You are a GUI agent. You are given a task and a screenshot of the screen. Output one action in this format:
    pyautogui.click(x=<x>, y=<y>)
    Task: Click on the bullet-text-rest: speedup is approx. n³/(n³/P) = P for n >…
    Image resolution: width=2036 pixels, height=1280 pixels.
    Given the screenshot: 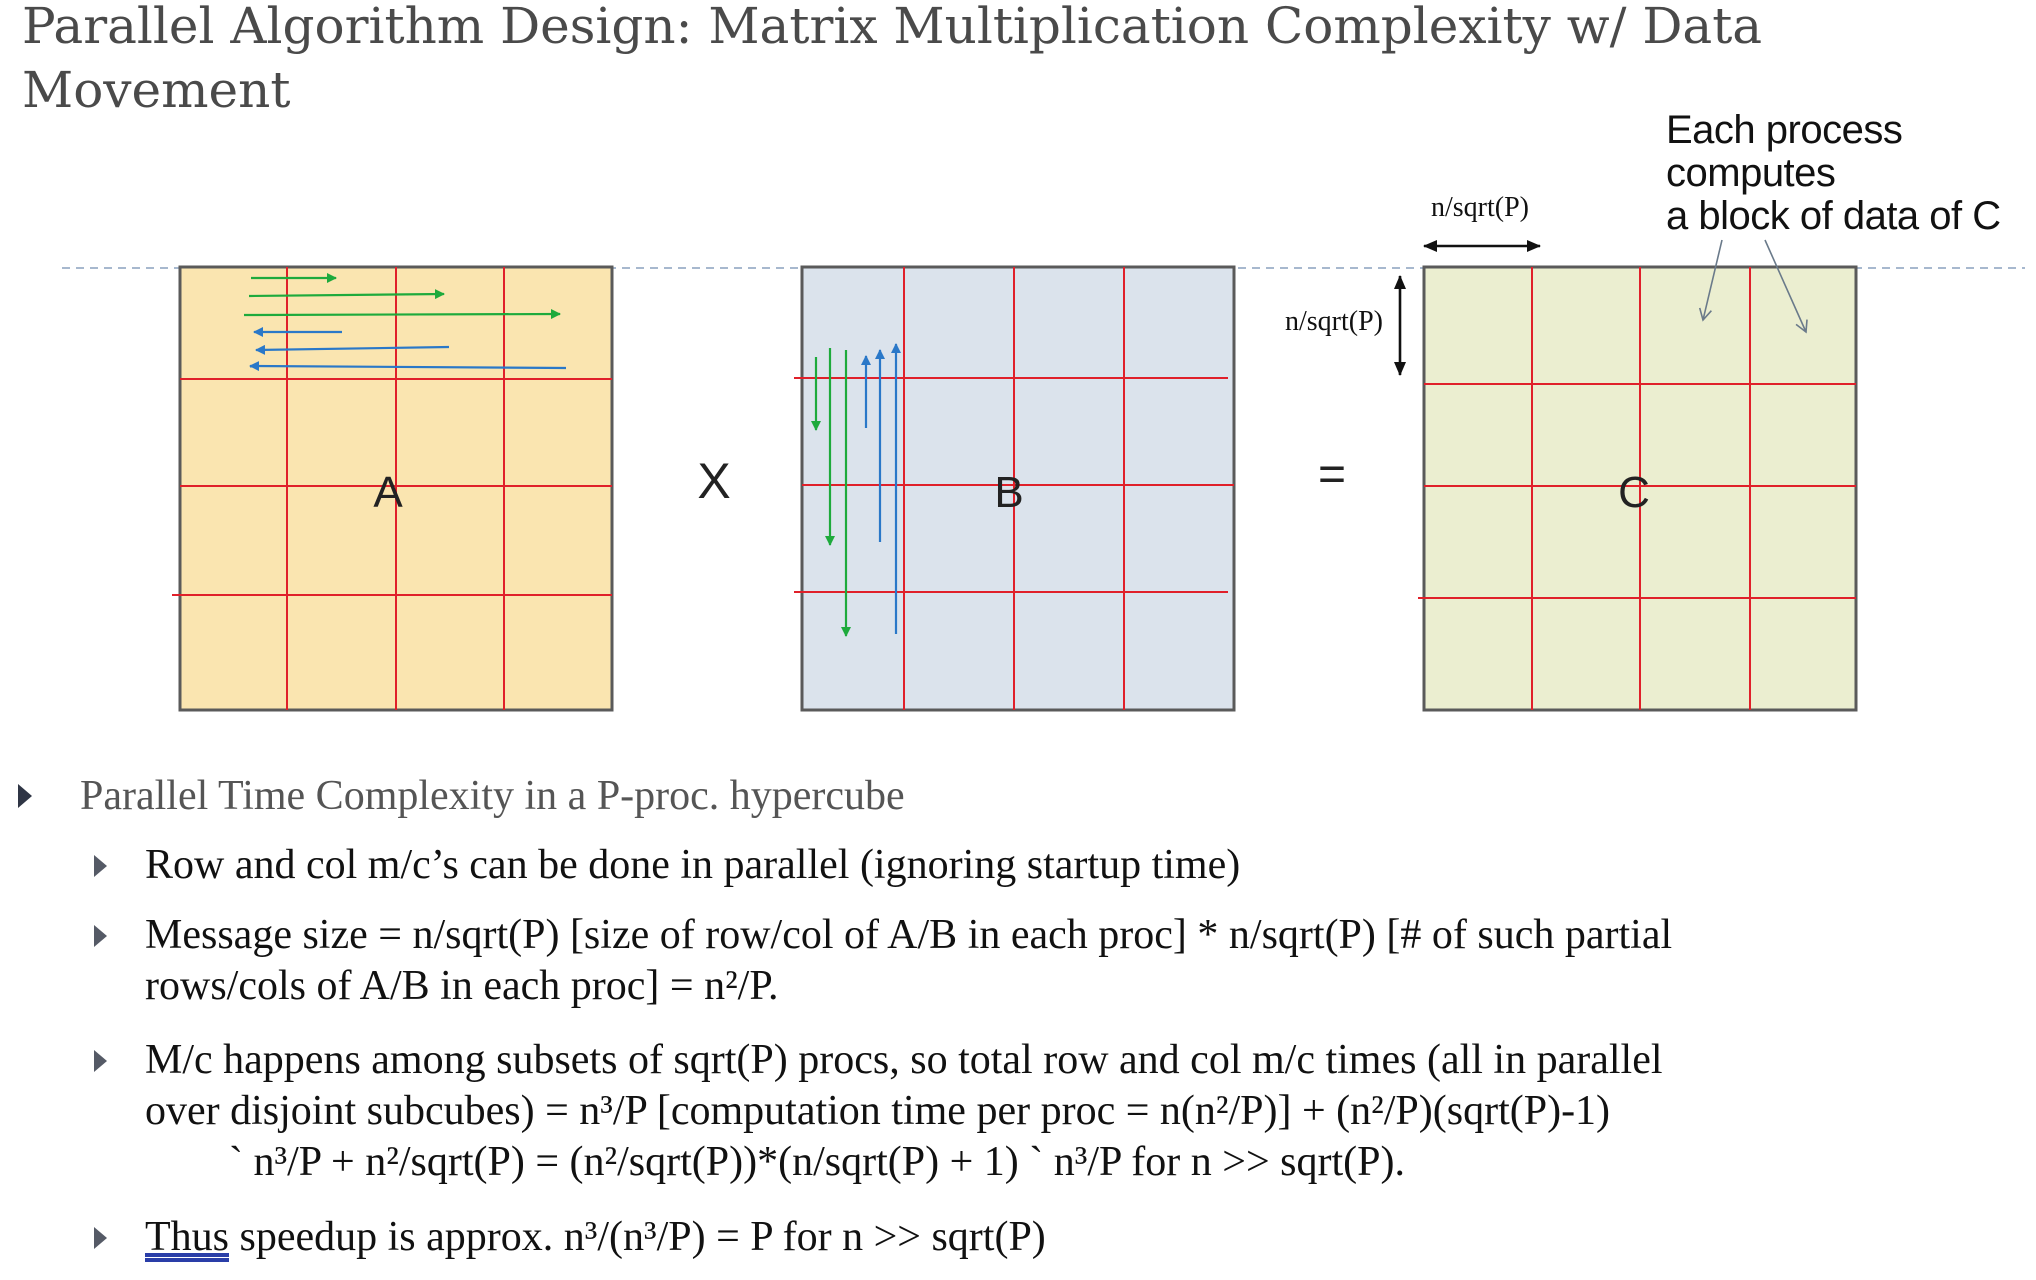 What is the action you would take?
    pyautogui.click(x=637, y=1237)
    